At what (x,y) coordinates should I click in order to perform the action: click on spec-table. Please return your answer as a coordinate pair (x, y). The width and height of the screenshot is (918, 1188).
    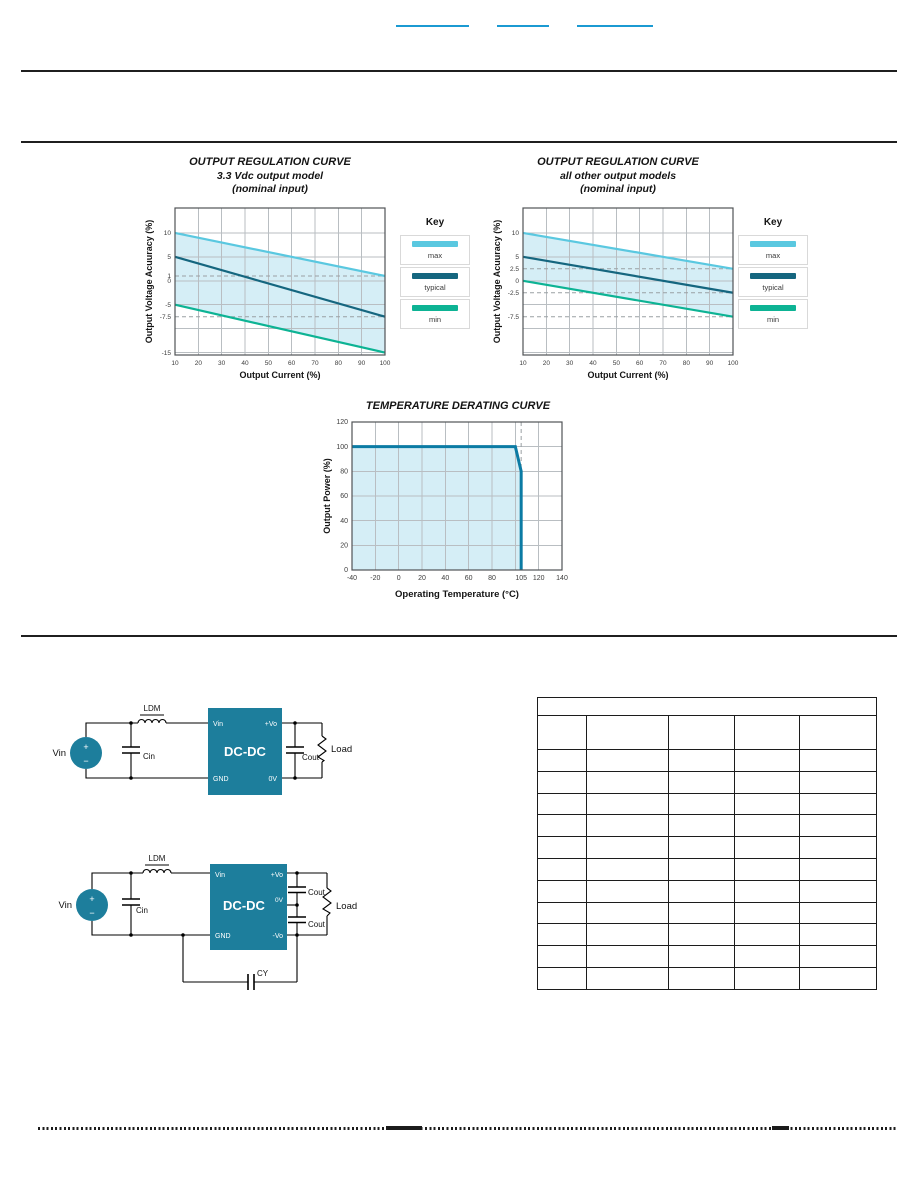
    Looking at the image, I should click on (707, 843).